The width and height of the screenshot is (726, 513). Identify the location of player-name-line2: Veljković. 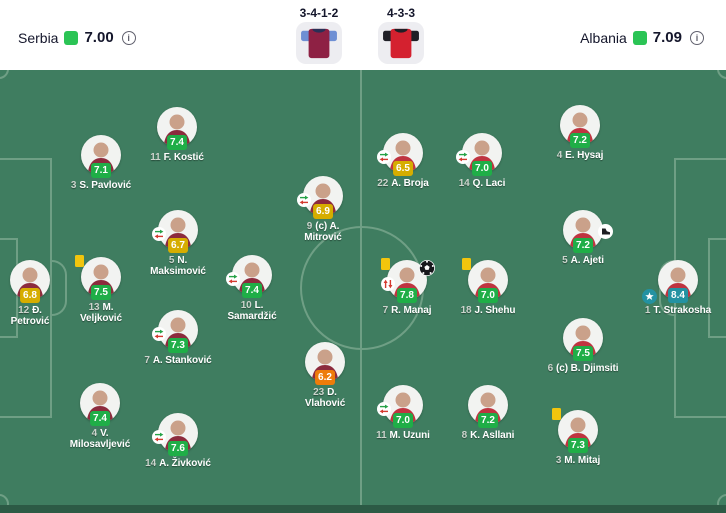
(101, 318).